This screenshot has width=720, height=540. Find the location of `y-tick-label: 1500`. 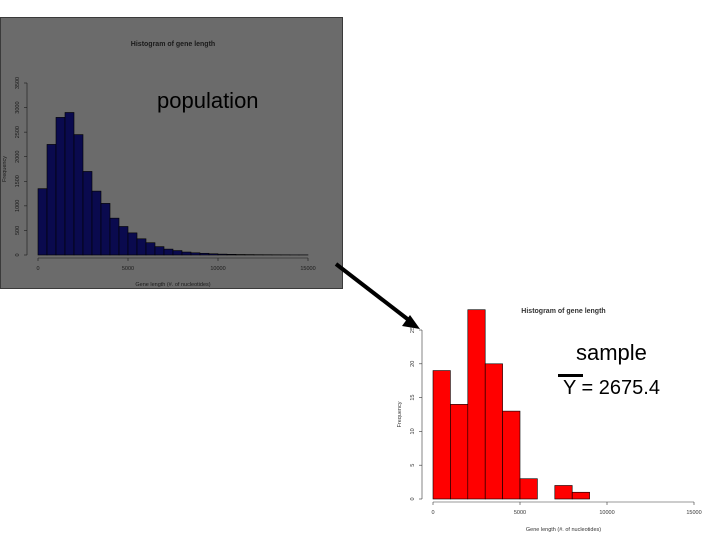

y-tick-label: 1500 is located at coordinates (18, 181).